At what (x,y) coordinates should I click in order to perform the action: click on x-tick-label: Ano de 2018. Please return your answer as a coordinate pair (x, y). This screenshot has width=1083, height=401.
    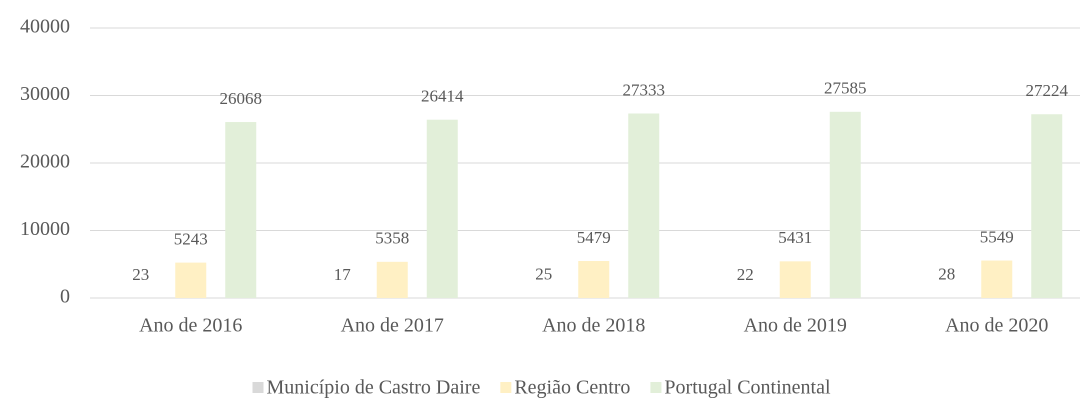
    Looking at the image, I should click on (593, 326).